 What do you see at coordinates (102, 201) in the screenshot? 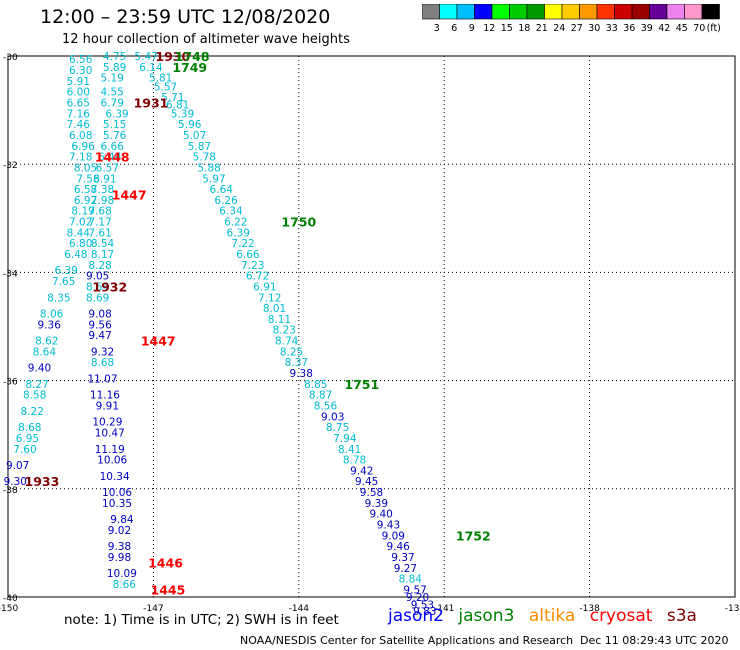
I see `wave-height-value: 7.98` at bounding box center [102, 201].